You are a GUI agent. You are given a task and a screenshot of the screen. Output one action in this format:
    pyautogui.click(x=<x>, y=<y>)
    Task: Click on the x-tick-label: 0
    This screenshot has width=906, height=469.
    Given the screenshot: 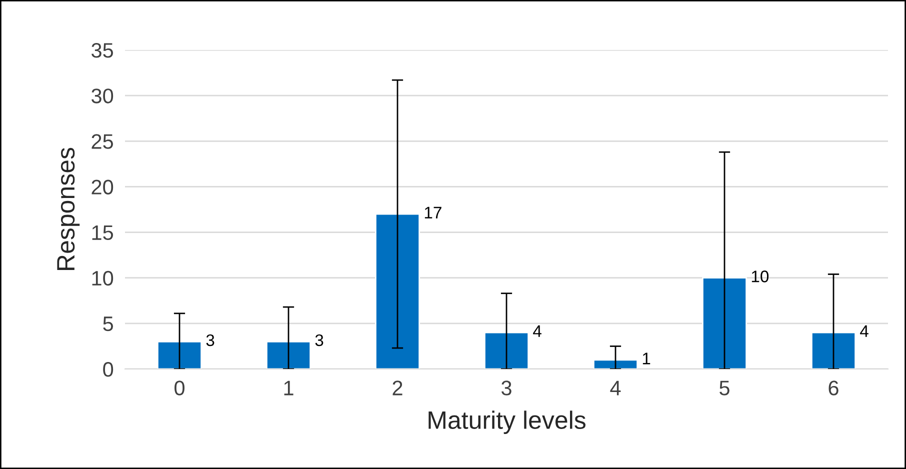 What is the action you would take?
    pyautogui.click(x=179, y=388)
    